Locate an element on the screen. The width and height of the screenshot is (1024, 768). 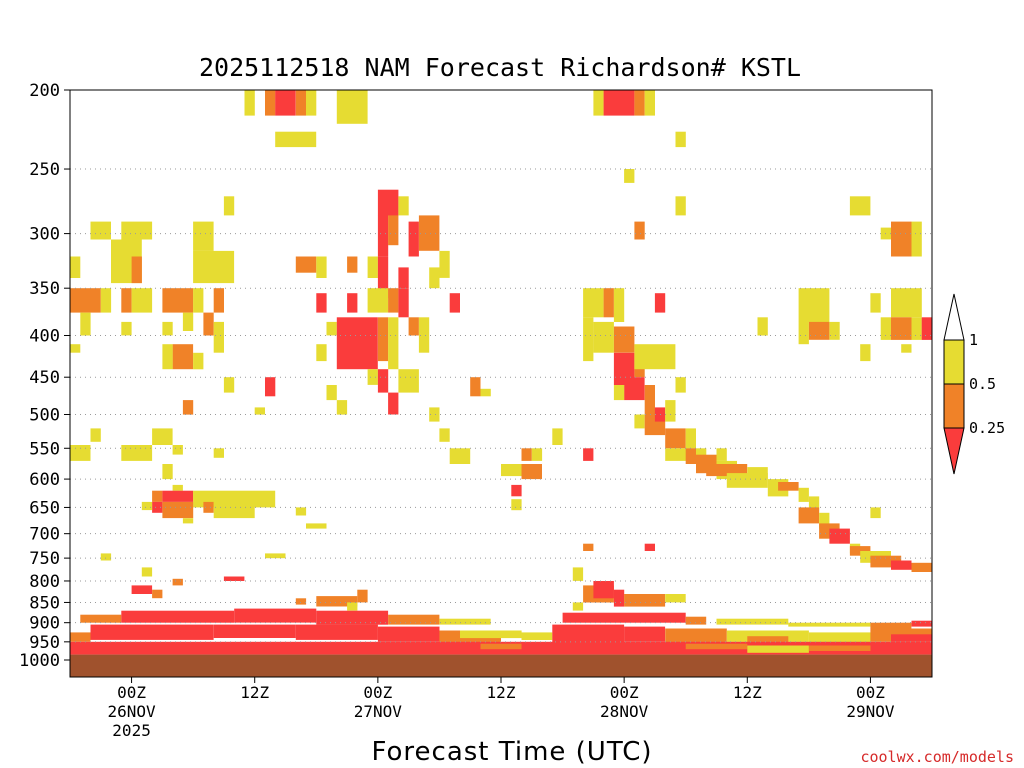
y-tick-label: 950 is located at coordinates (44, 643).